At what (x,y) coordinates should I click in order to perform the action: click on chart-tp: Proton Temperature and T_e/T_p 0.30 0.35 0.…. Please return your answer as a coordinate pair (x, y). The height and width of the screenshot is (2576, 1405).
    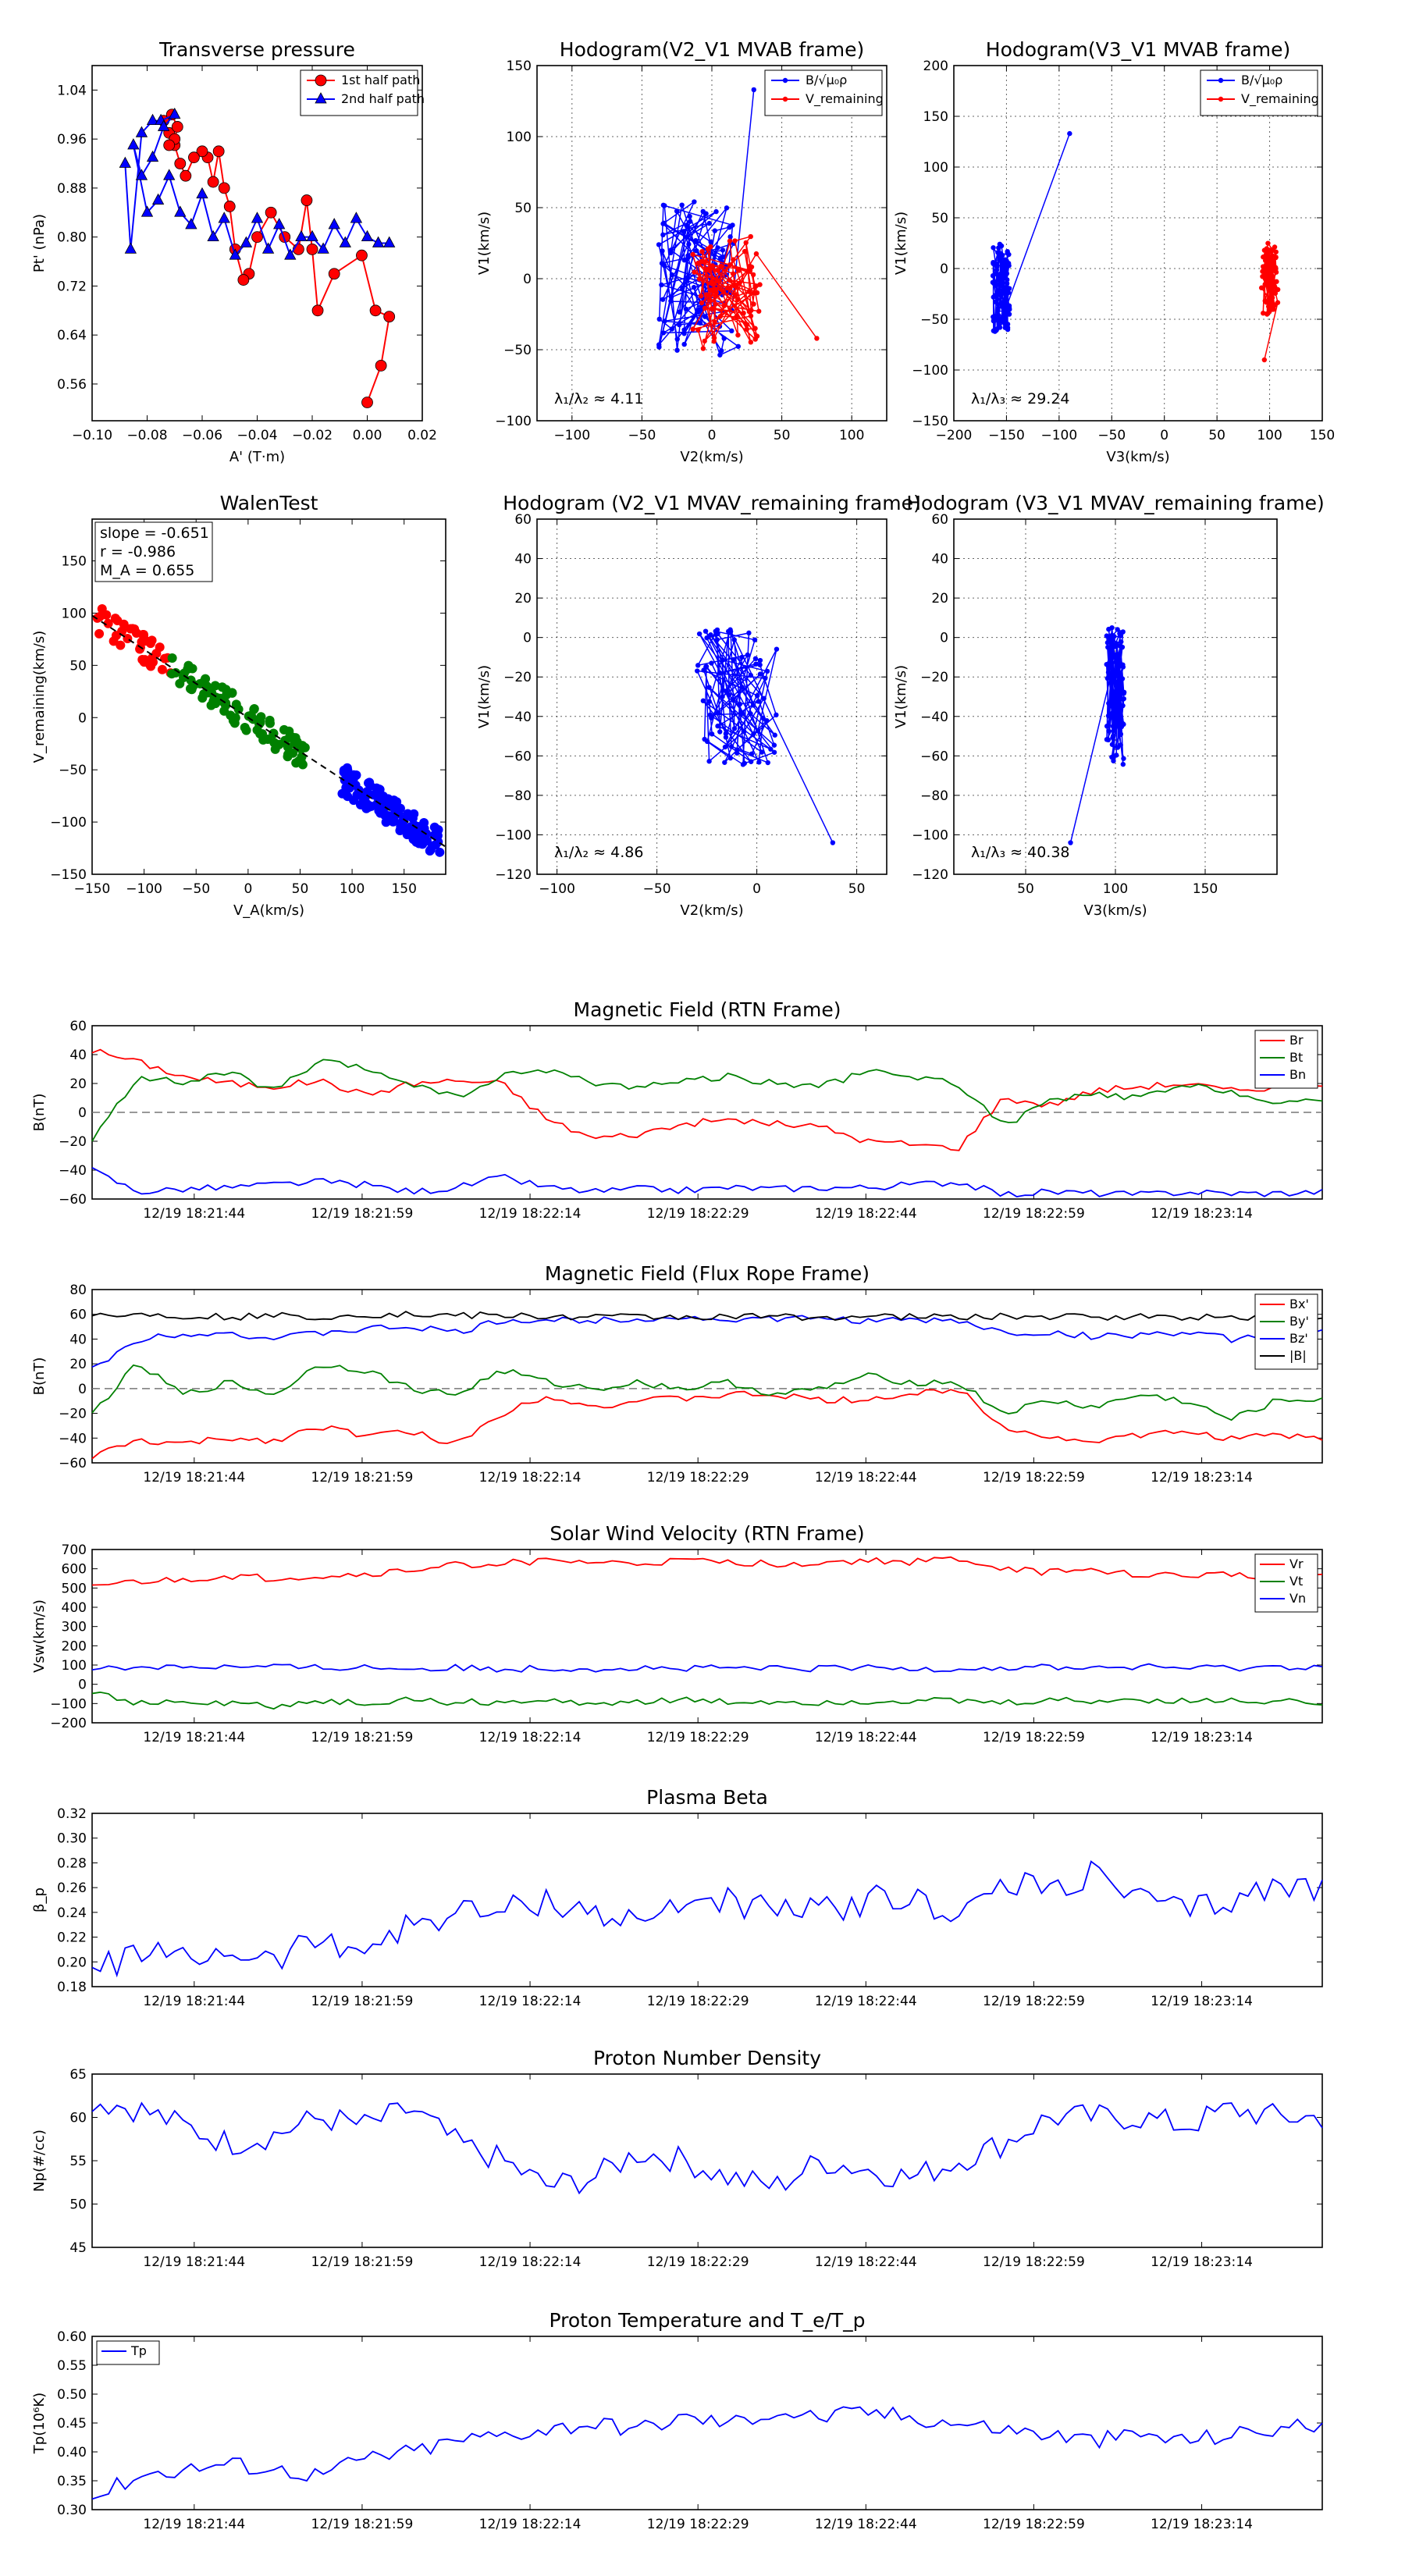
    Looking at the image, I should click on (677, 2420).